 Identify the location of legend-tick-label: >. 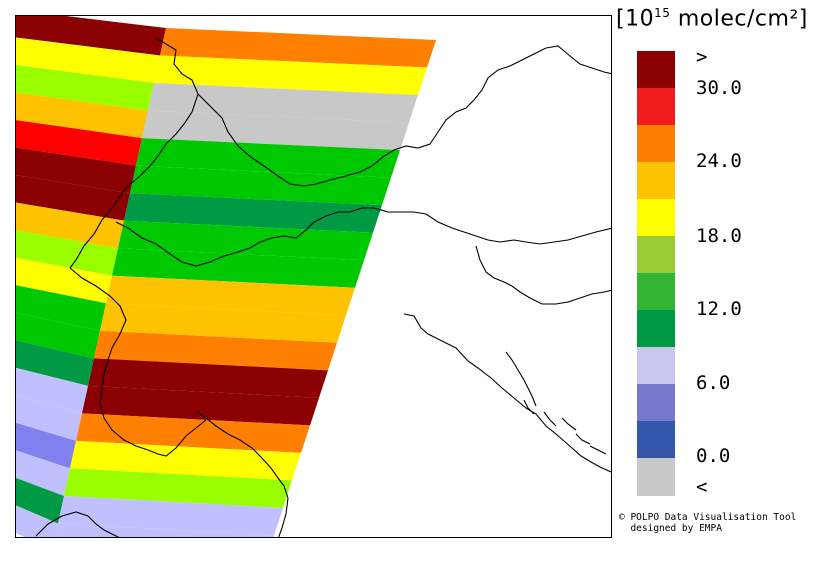
(702, 57).